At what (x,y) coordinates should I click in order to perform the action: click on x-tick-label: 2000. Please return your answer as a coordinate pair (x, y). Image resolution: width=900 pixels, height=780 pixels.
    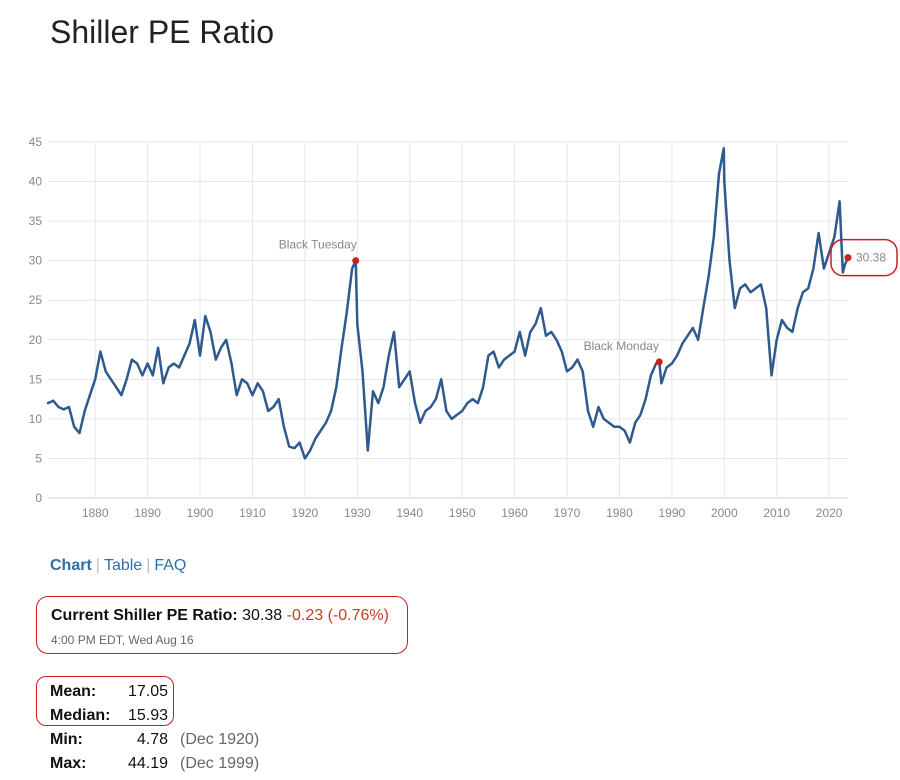
    Looking at the image, I should click on (724, 513).